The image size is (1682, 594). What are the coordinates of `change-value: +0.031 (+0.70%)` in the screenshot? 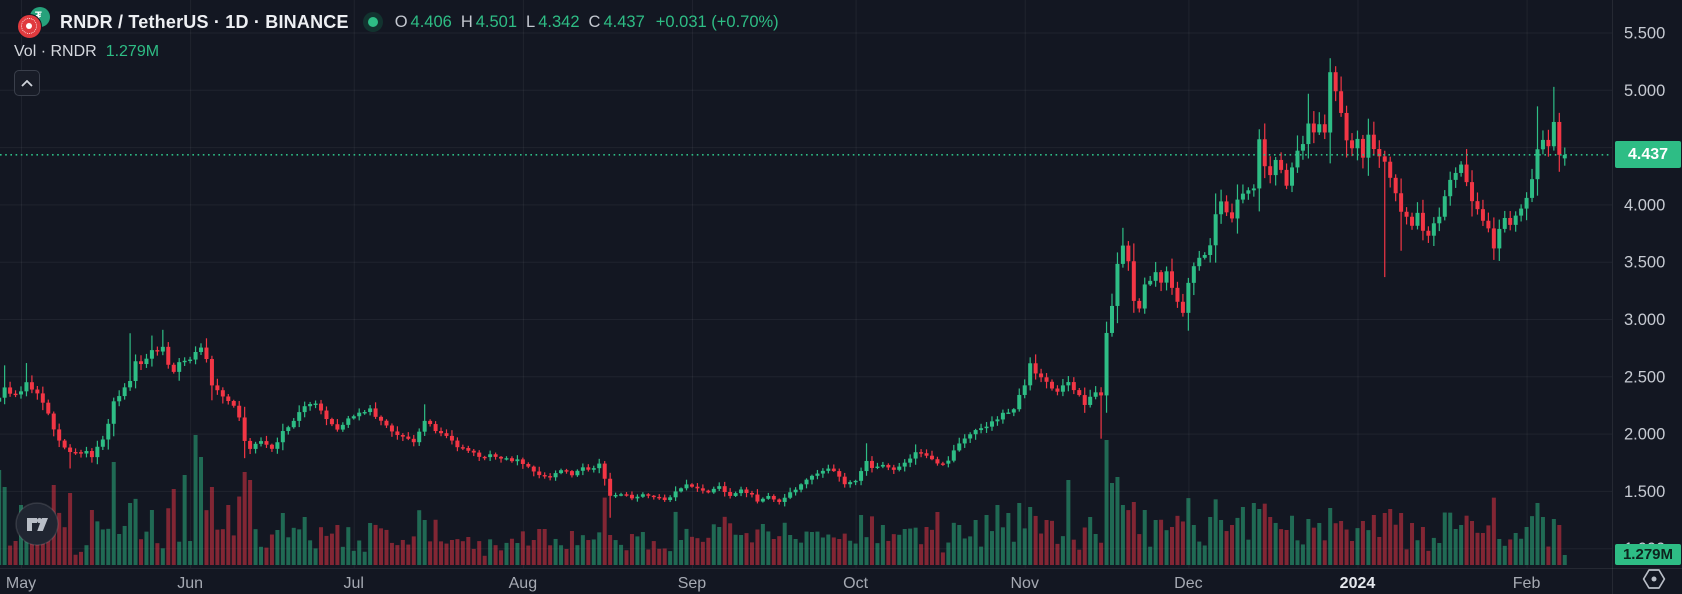 It's located at (717, 21).